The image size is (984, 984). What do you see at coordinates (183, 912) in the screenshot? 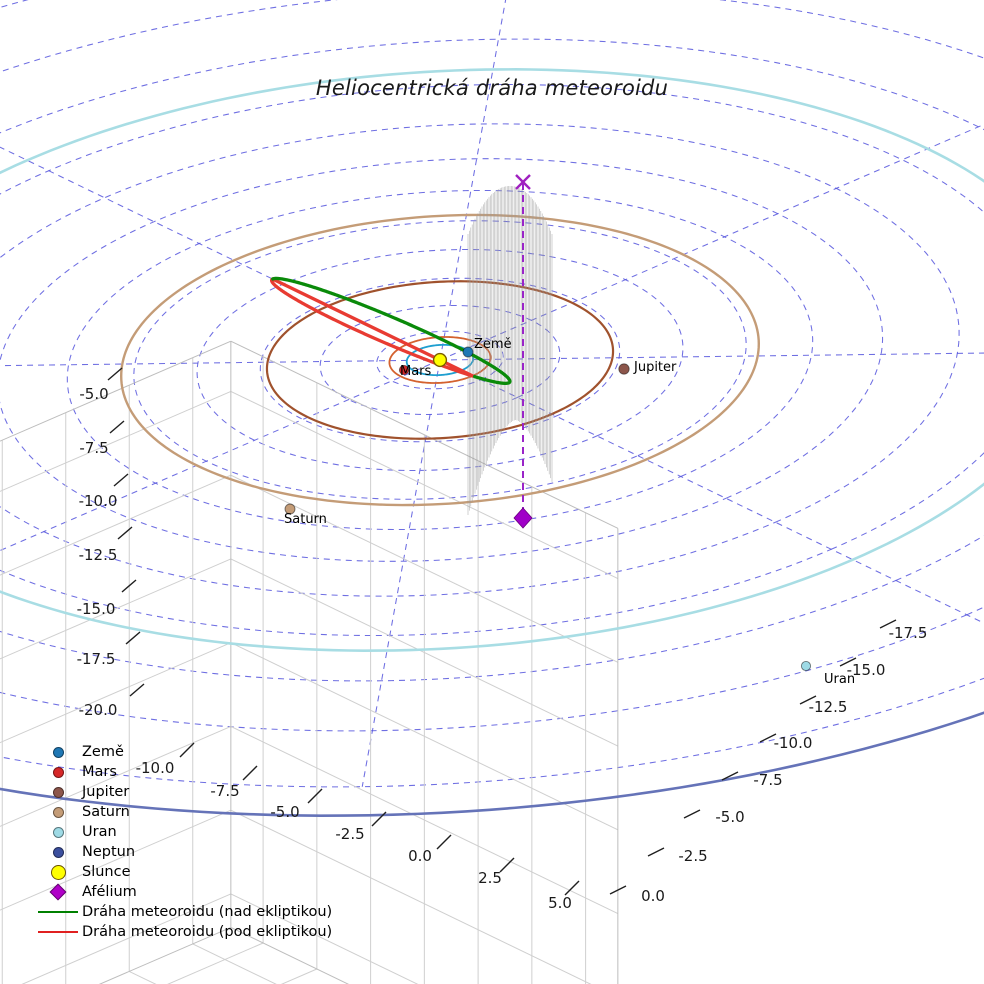
I see `legend-item-path-above: Dráha meteoroidu (nad ekliptikou)` at bounding box center [183, 912].